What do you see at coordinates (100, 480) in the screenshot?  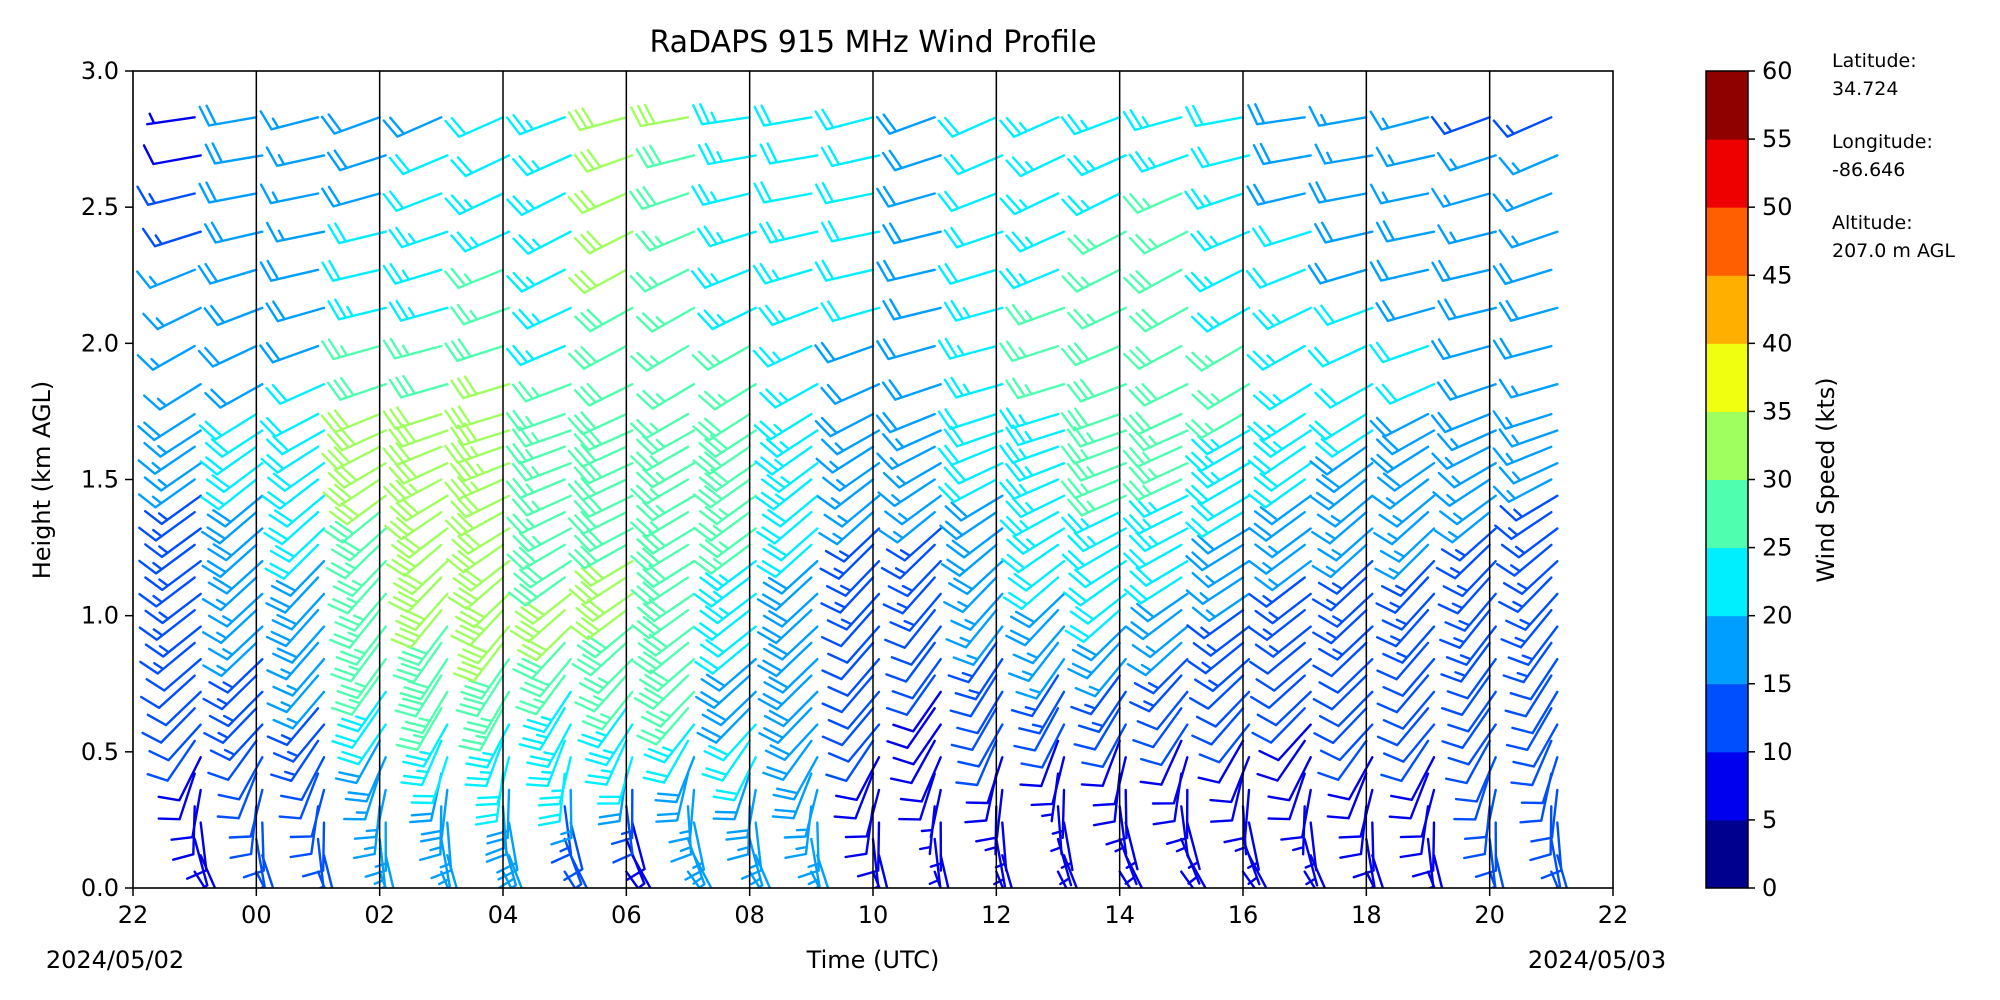 I see `y-tick-label: 1.5` at bounding box center [100, 480].